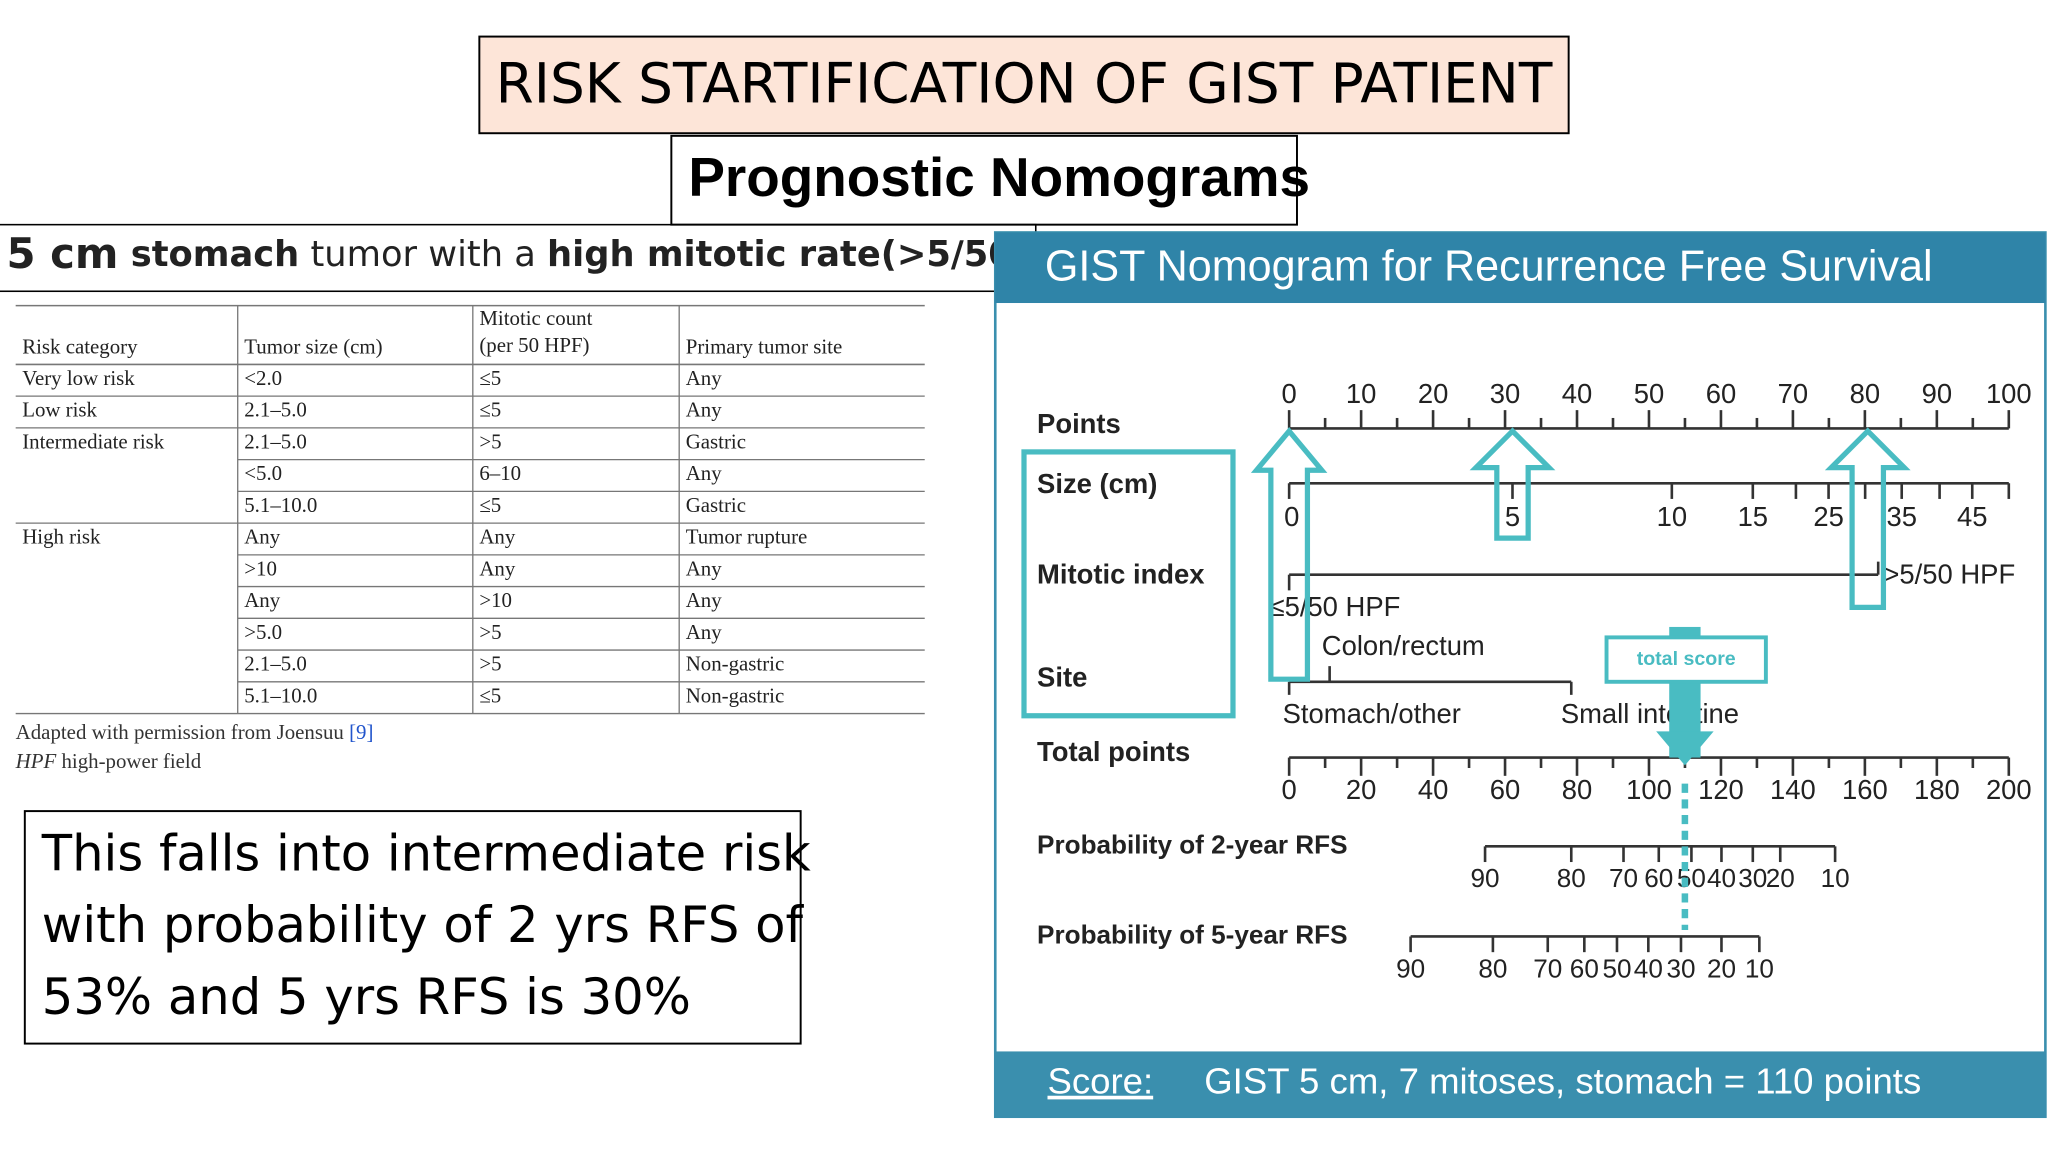 The image size is (2048, 1152). What do you see at coordinates (1793, 393) in the screenshot?
I see `points-label: 70` at bounding box center [1793, 393].